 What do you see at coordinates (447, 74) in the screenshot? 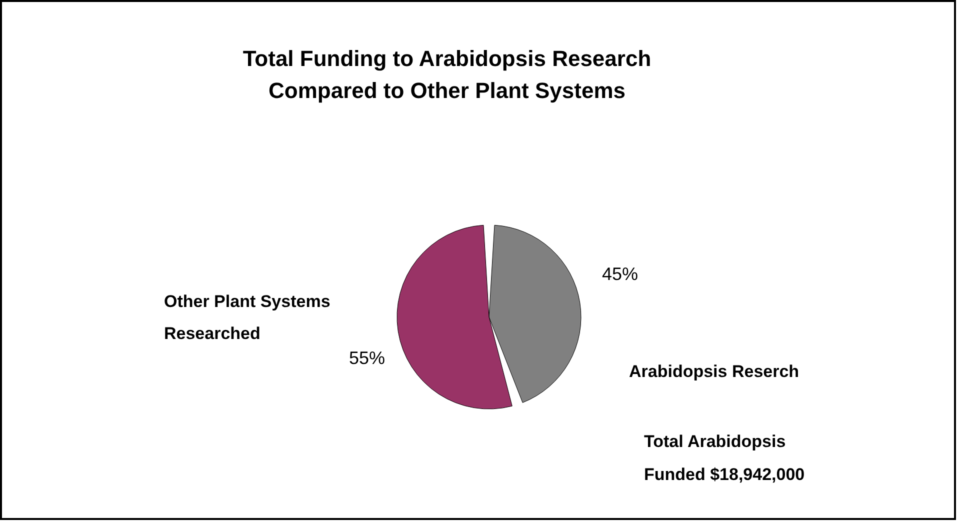
I see `chart-title: Total Funding to Arabidopsis Research Compared to Other Plant Systems` at bounding box center [447, 74].